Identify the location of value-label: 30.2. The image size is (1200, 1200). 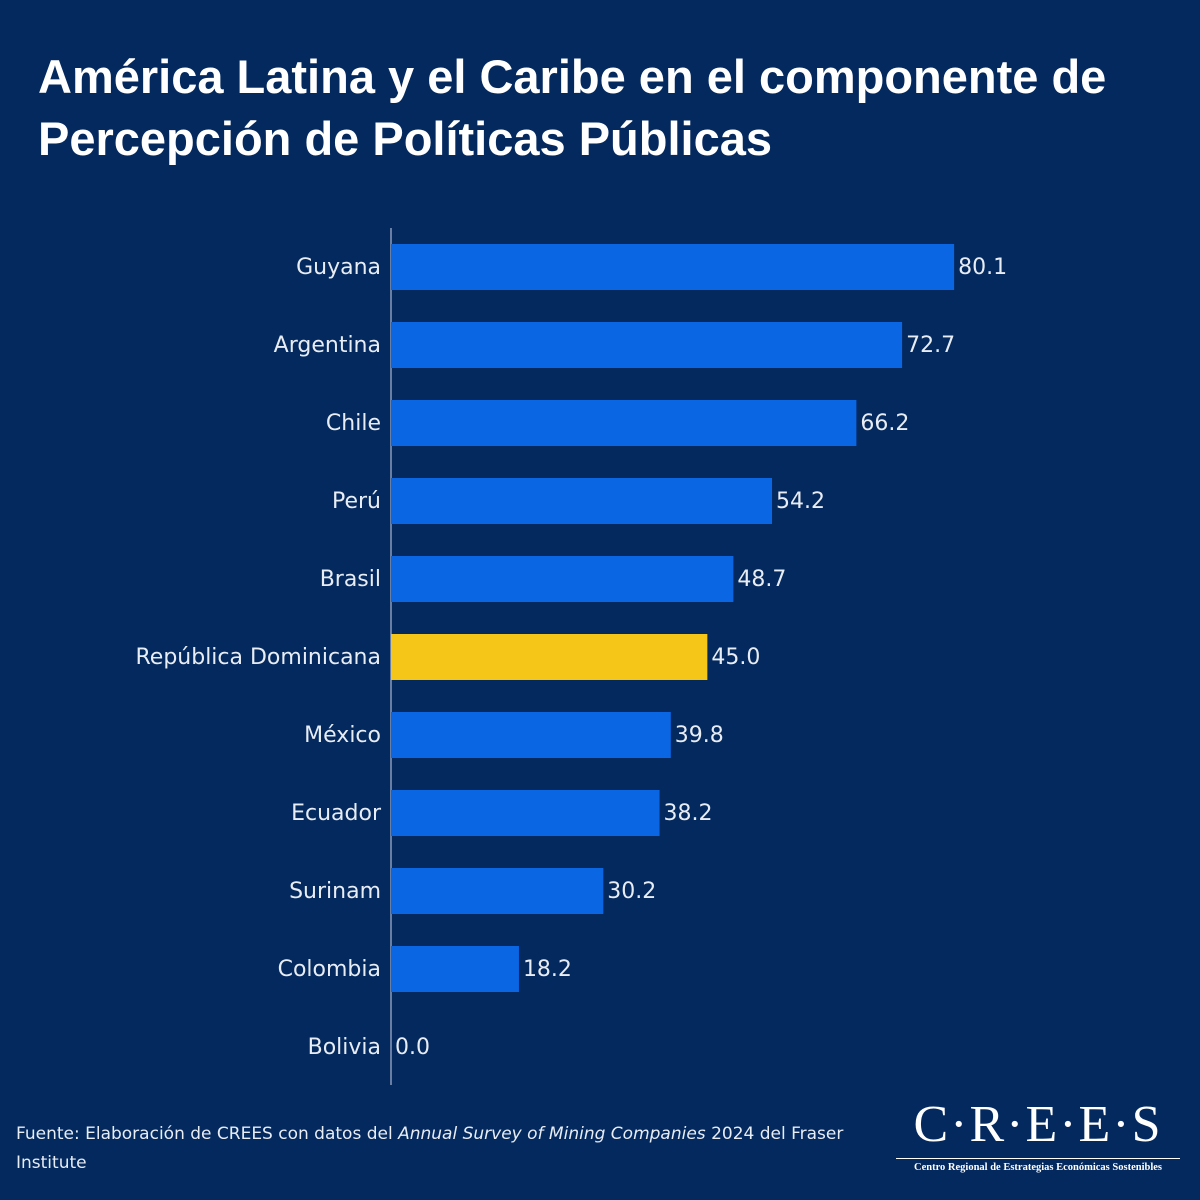
(631, 891).